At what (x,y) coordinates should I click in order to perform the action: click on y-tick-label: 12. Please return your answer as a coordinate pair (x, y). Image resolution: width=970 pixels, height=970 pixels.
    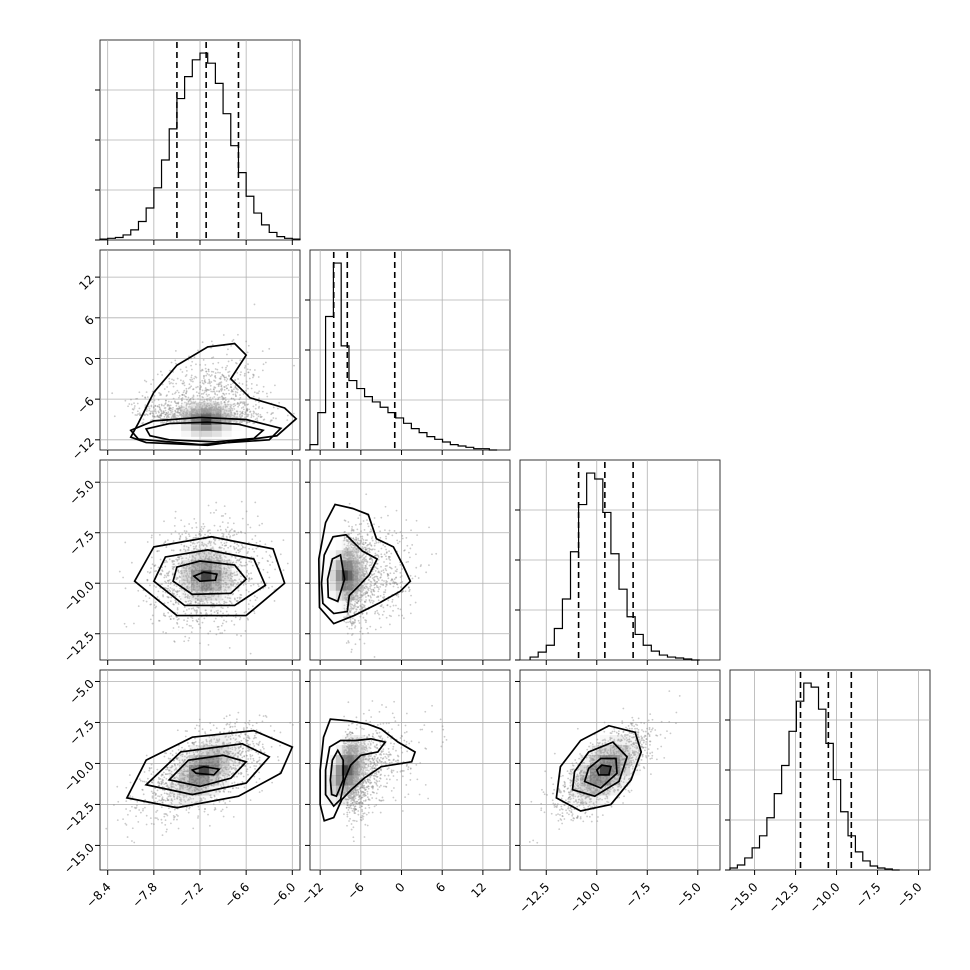
    Looking at the image, I should click on (86, 282).